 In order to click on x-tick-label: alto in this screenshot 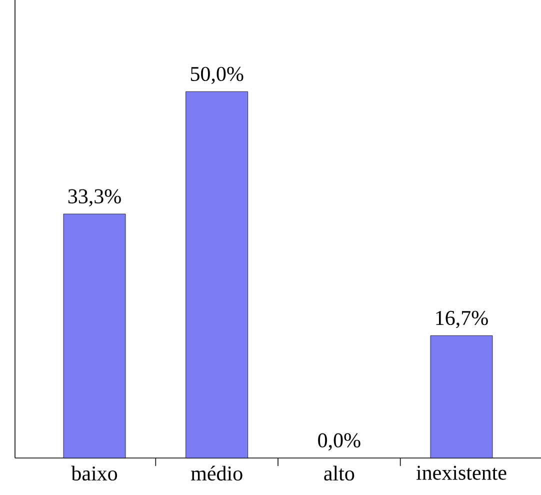, I will do `click(339, 473)`.